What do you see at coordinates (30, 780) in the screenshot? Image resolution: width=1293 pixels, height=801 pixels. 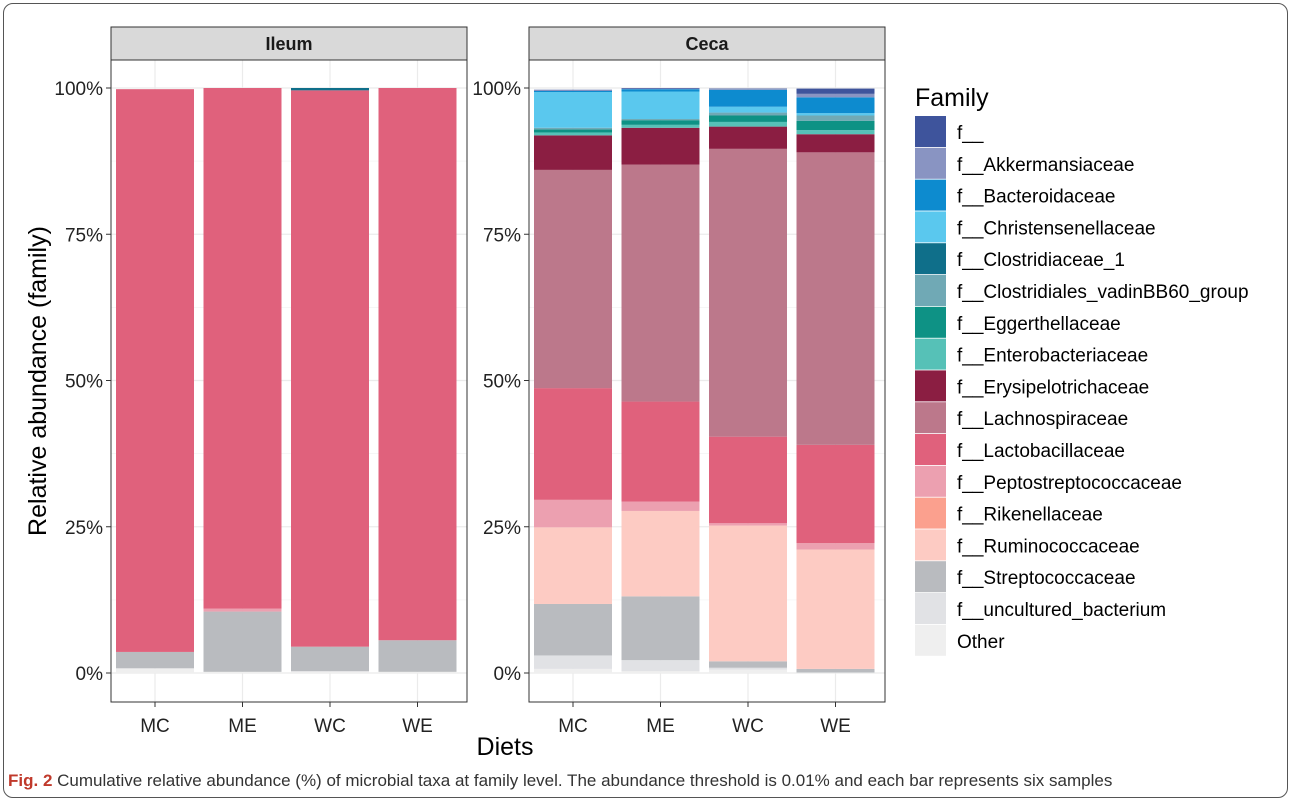 I see `caption-label: Fig. 2` at bounding box center [30, 780].